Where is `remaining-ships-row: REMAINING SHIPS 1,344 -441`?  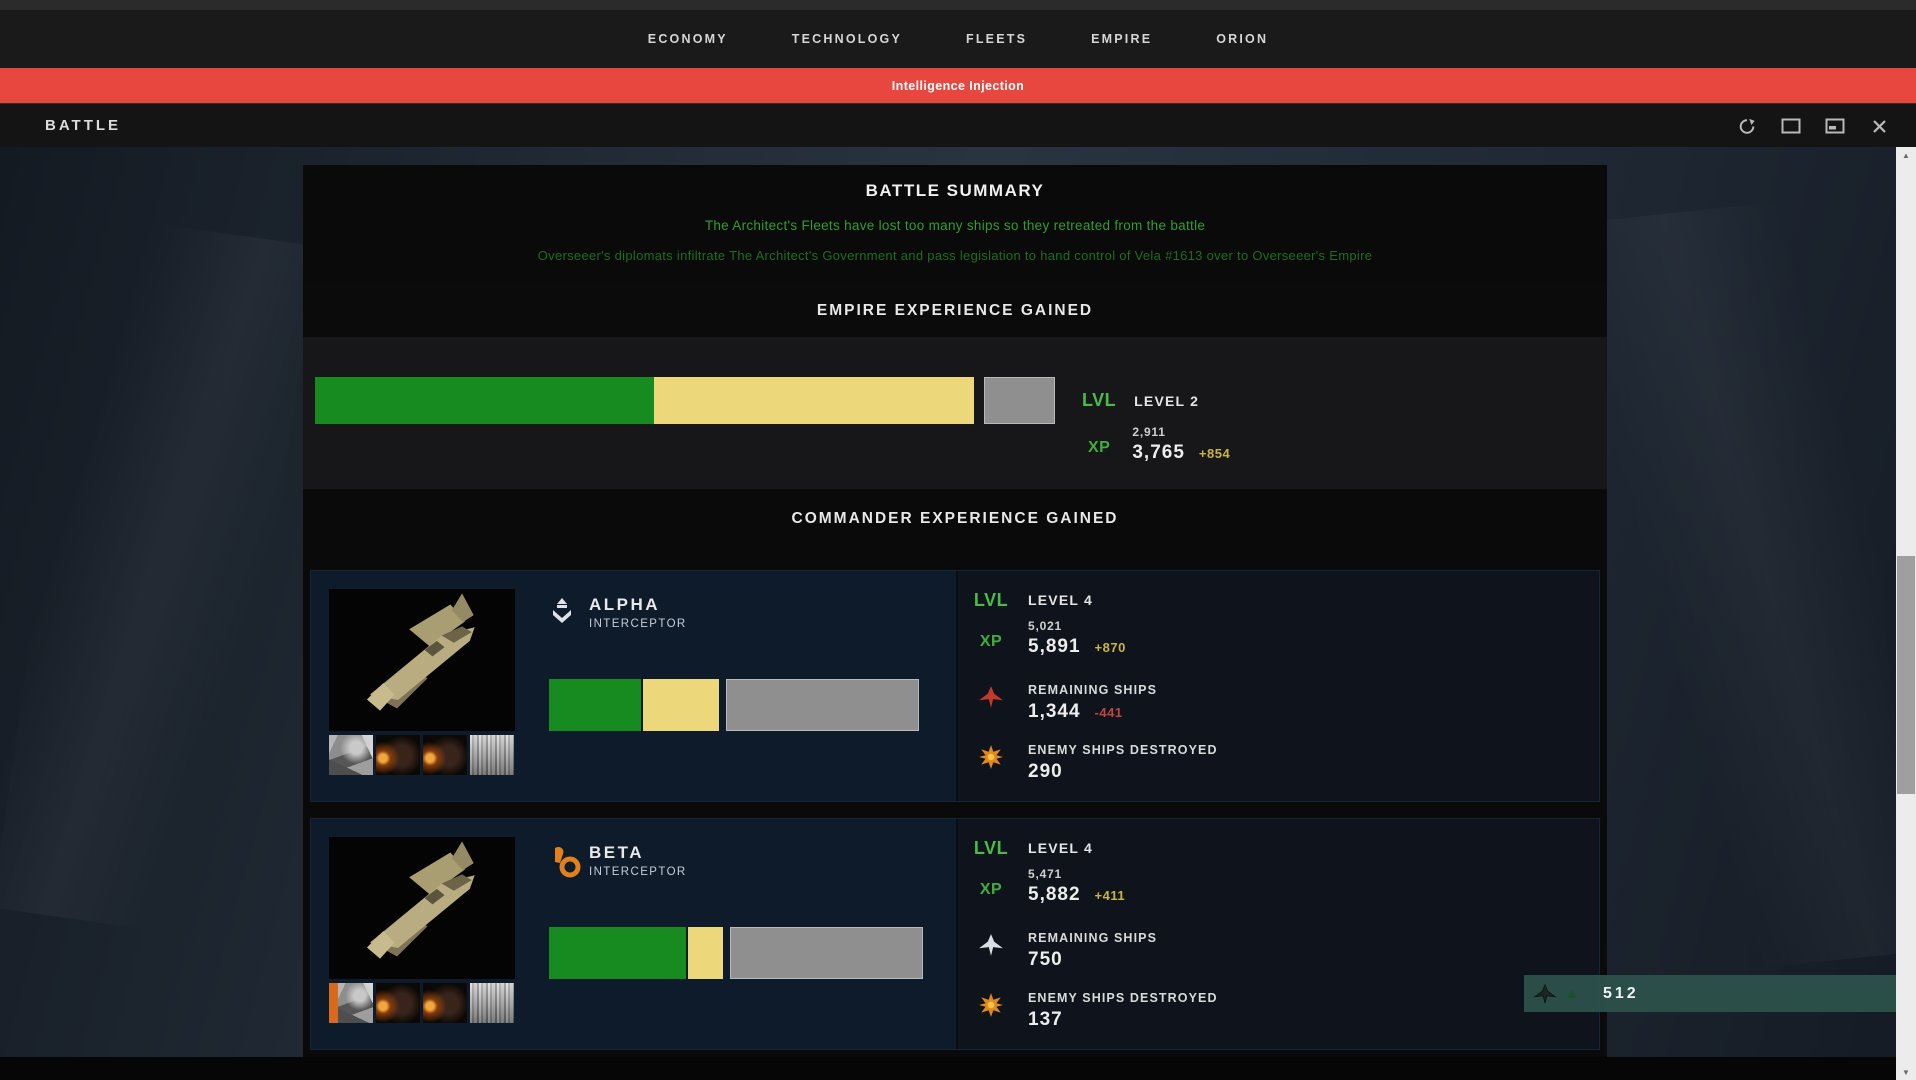 remaining-ships-row: REMAINING SHIPS 1,344 -441 is located at coordinates (1062, 702).